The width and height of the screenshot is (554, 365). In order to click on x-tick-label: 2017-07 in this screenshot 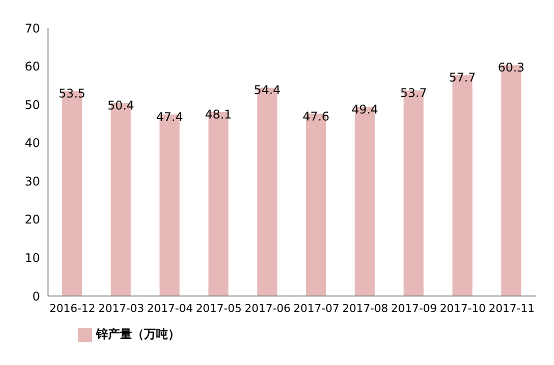, I will do `click(316, 308)`.